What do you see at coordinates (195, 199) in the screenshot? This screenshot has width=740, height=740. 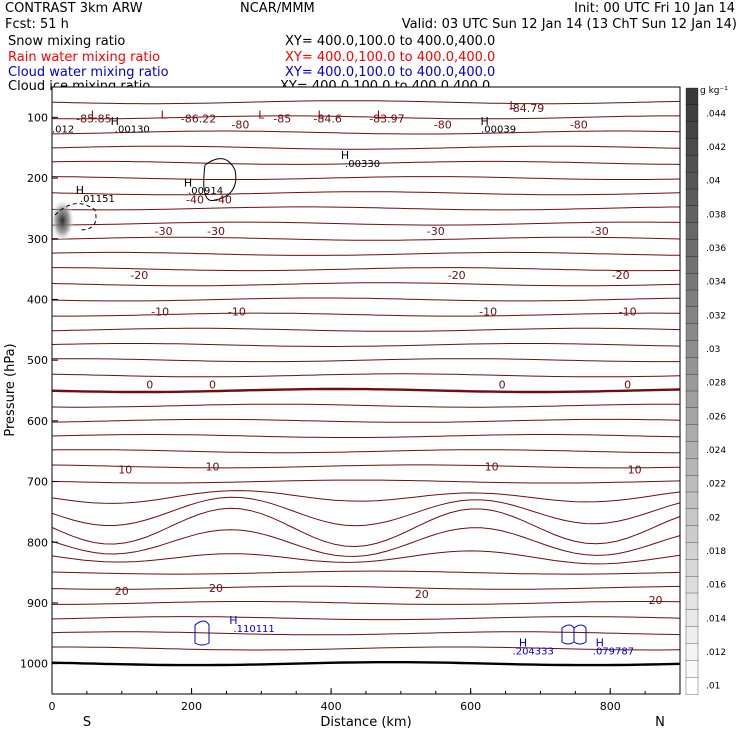 I see `temperature-label: -40` at bounding box center [195, 199].